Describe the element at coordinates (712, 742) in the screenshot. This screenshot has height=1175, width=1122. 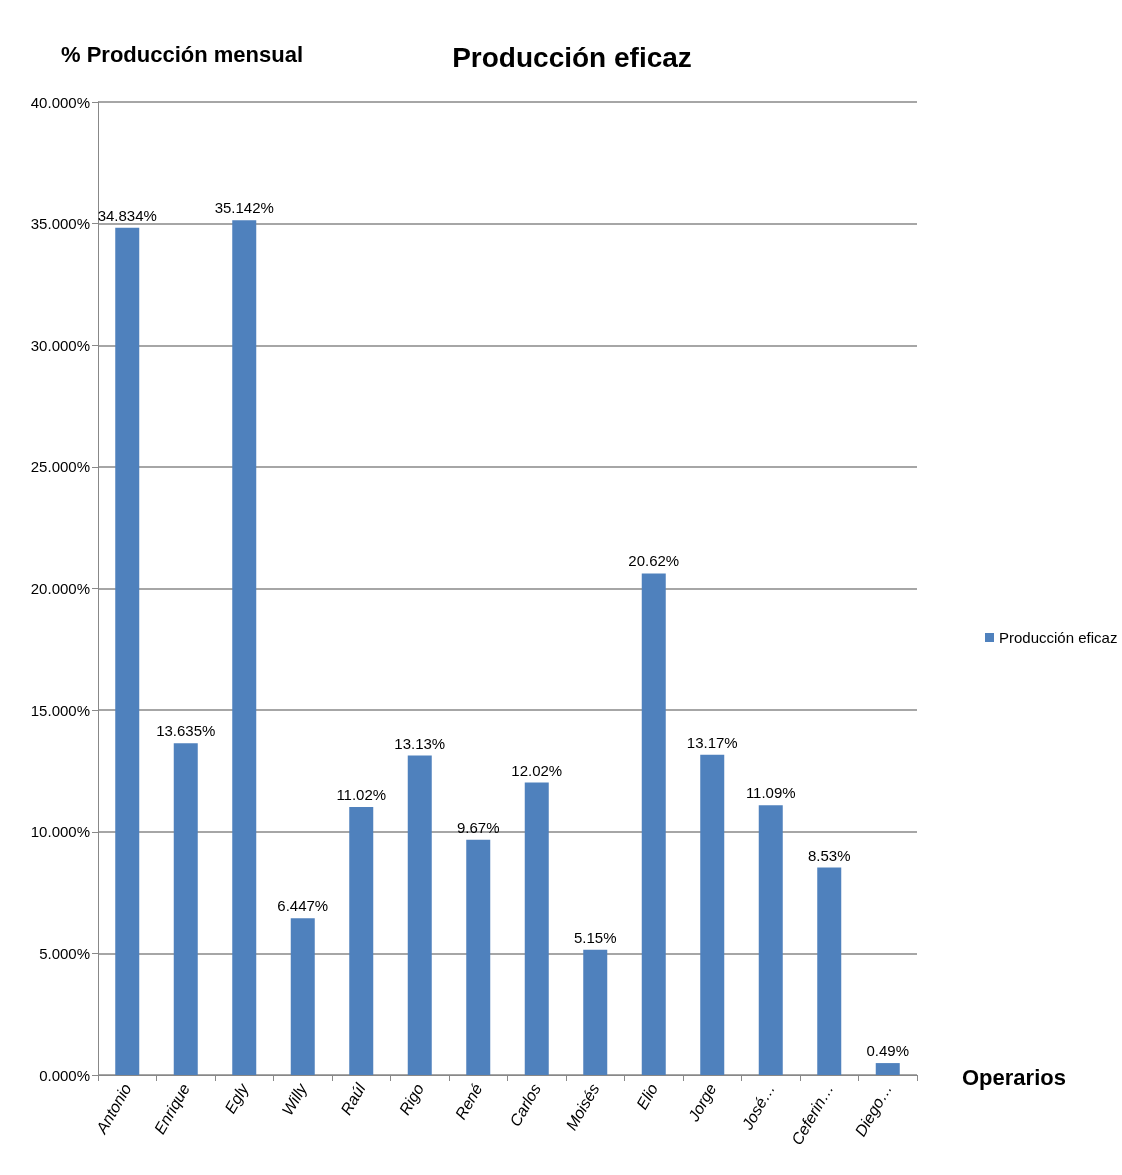
I see `data-label: 13.17%` at that location.